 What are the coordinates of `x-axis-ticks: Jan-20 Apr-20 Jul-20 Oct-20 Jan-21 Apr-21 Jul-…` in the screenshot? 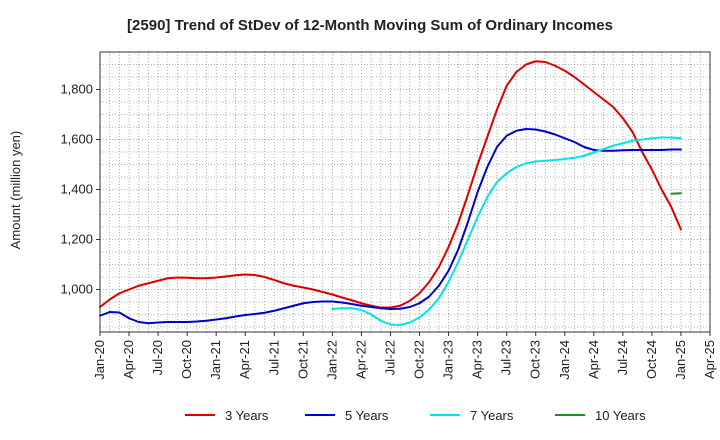 It's located at (404, 356).